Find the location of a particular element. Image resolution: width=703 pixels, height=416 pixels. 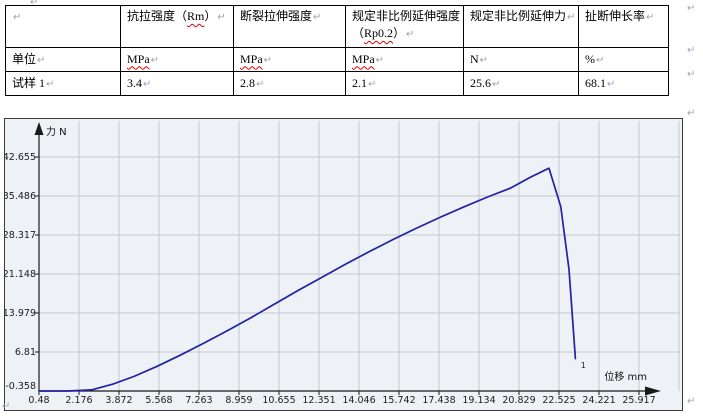

x-tick-label: 15.742 is located at coordinates (398, 400).